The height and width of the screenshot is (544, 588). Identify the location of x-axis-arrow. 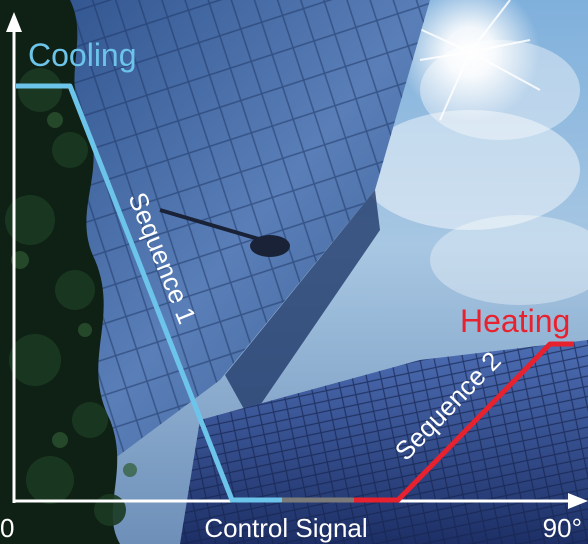
(578, 501).